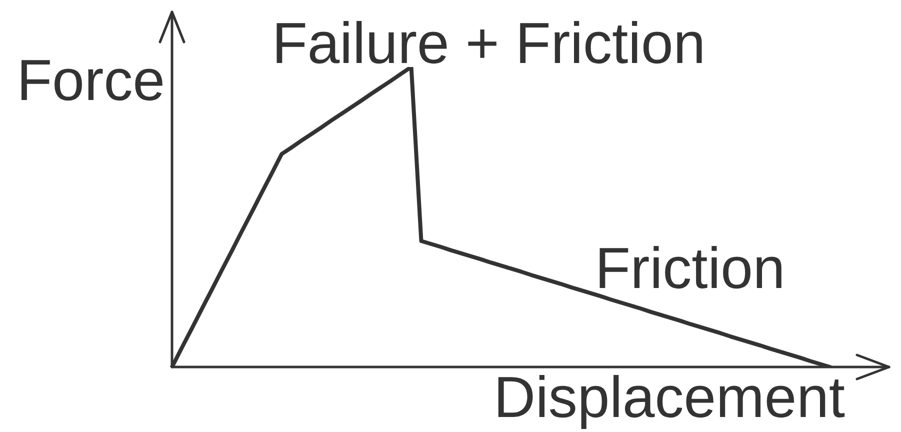 The image size is (901, 432). Describe the element at coordinates (669, 397) in the screenshot. I see `x-axis-title: Displacement` at that location.